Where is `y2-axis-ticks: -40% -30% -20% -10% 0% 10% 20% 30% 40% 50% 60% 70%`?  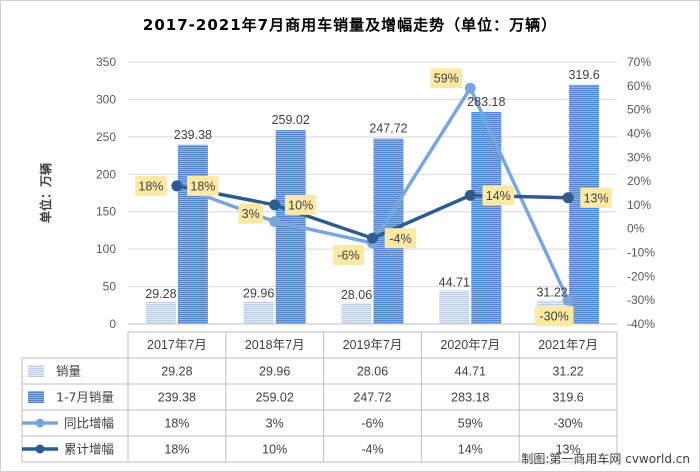
y2-axis-ticks: -40% -30% -20% -10% 0% 10% 20% 30% 40% 50% 60% 70% is located at coordinates (641, 193).